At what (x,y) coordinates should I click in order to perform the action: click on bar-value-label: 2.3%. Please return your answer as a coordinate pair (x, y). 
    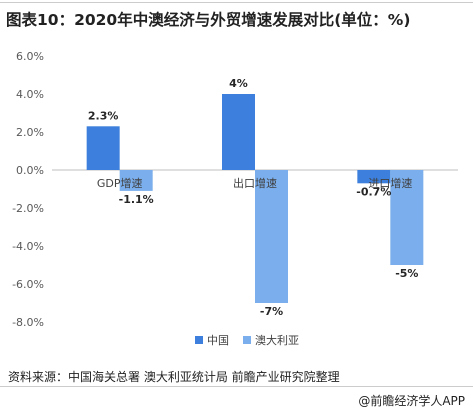
    Looking at the image, I should click on (103, 115).